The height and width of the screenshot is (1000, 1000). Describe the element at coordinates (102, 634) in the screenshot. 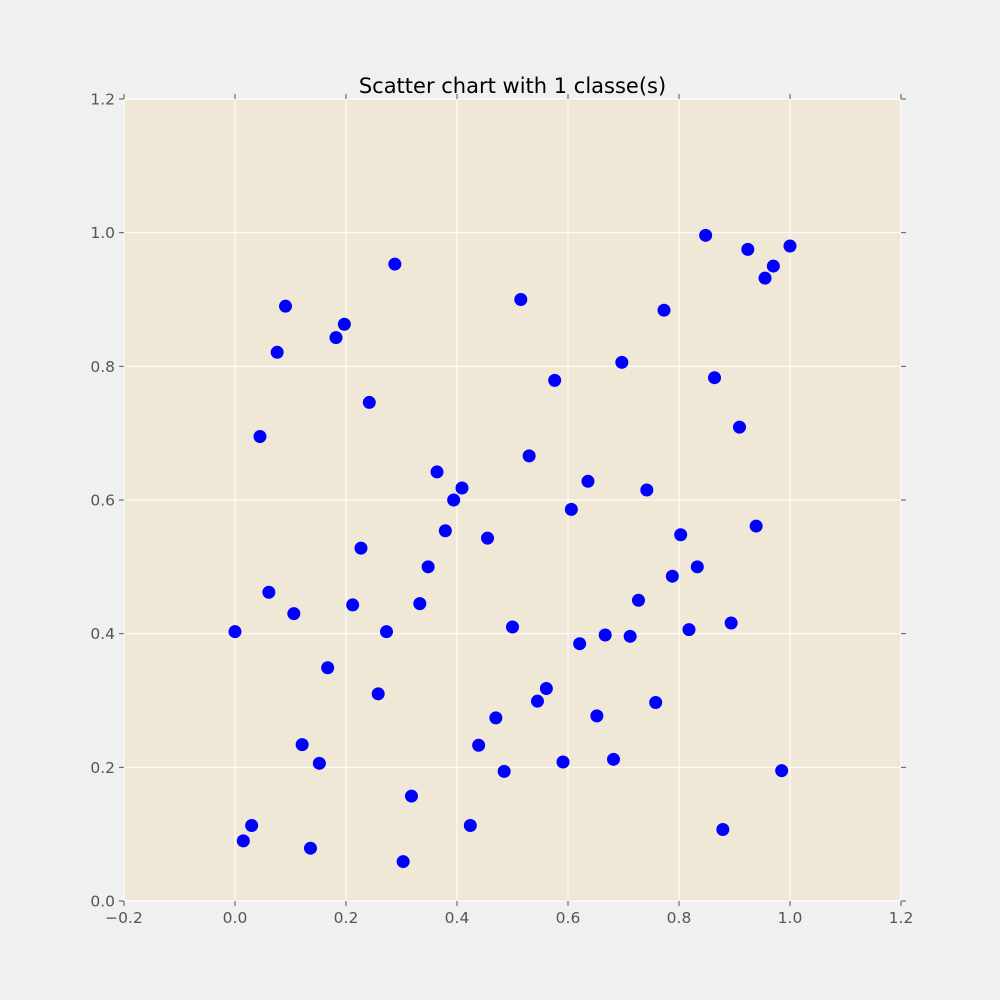

I see `y-tick-label: 0.4` at that location.